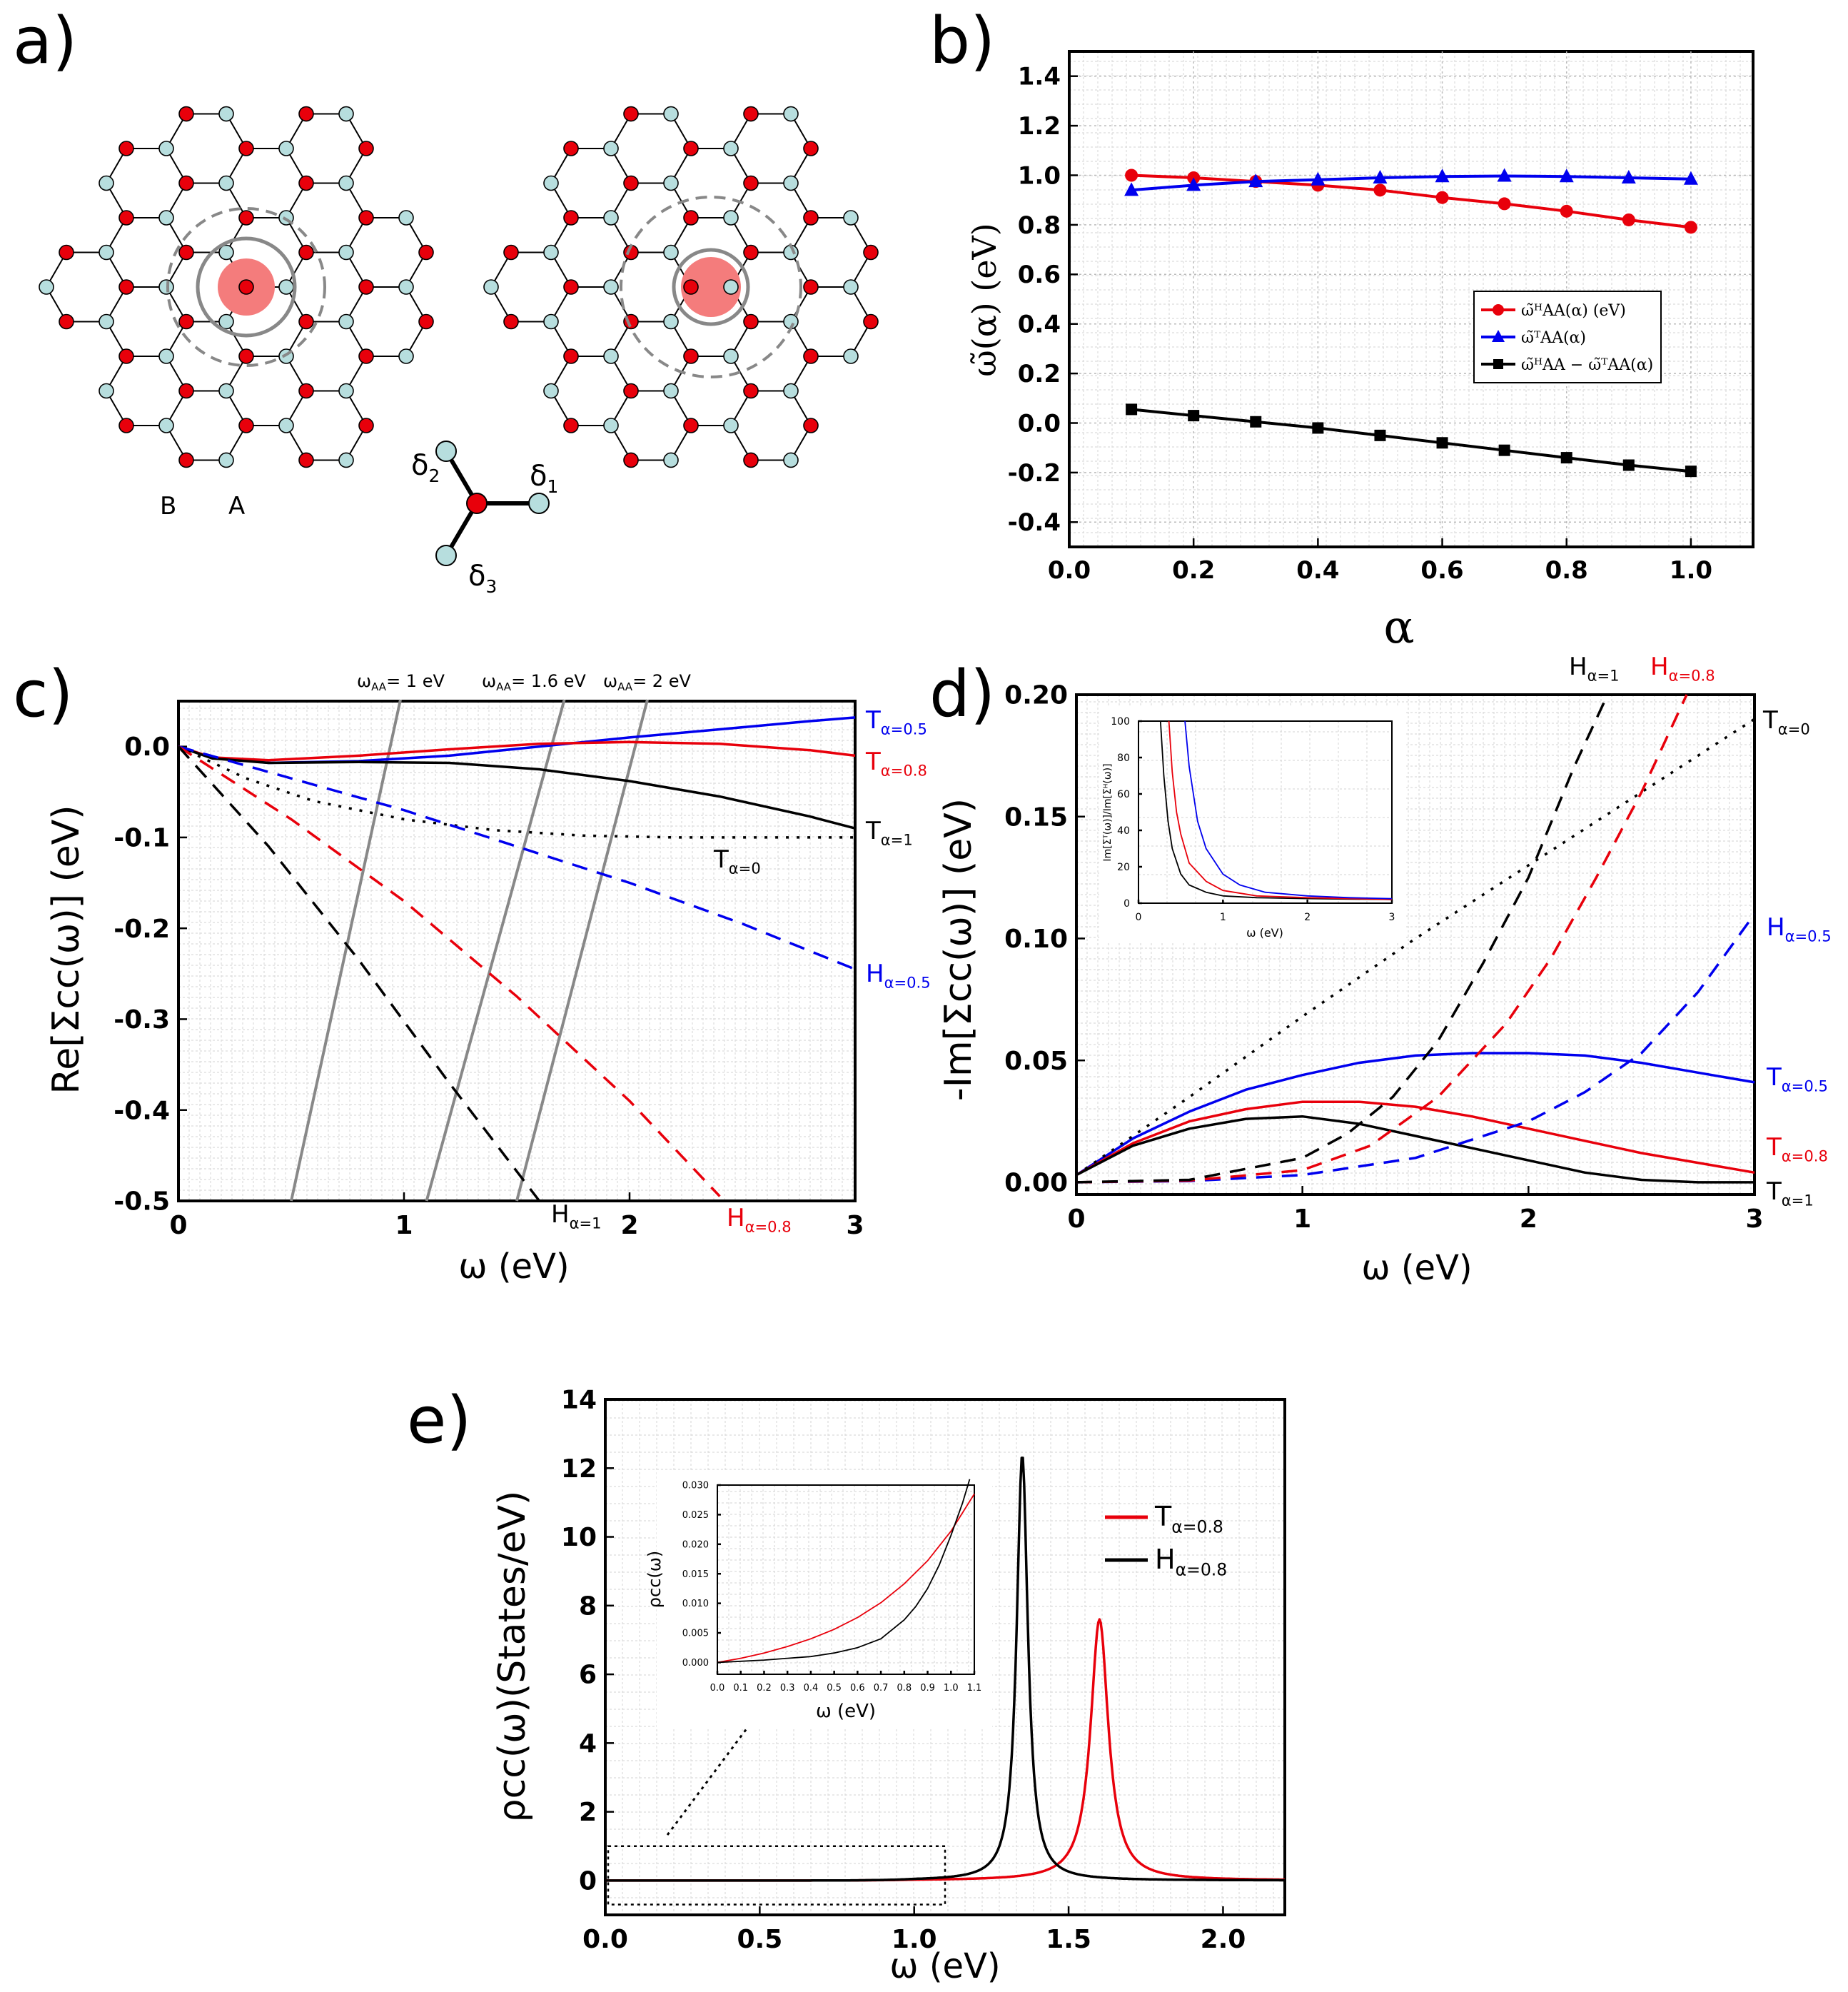 The width and height of the screenshot is (1848, 1992). Describe the element at coordinates (962, 694) in the screenshot. I see `panel-d-label: d)` at that location.